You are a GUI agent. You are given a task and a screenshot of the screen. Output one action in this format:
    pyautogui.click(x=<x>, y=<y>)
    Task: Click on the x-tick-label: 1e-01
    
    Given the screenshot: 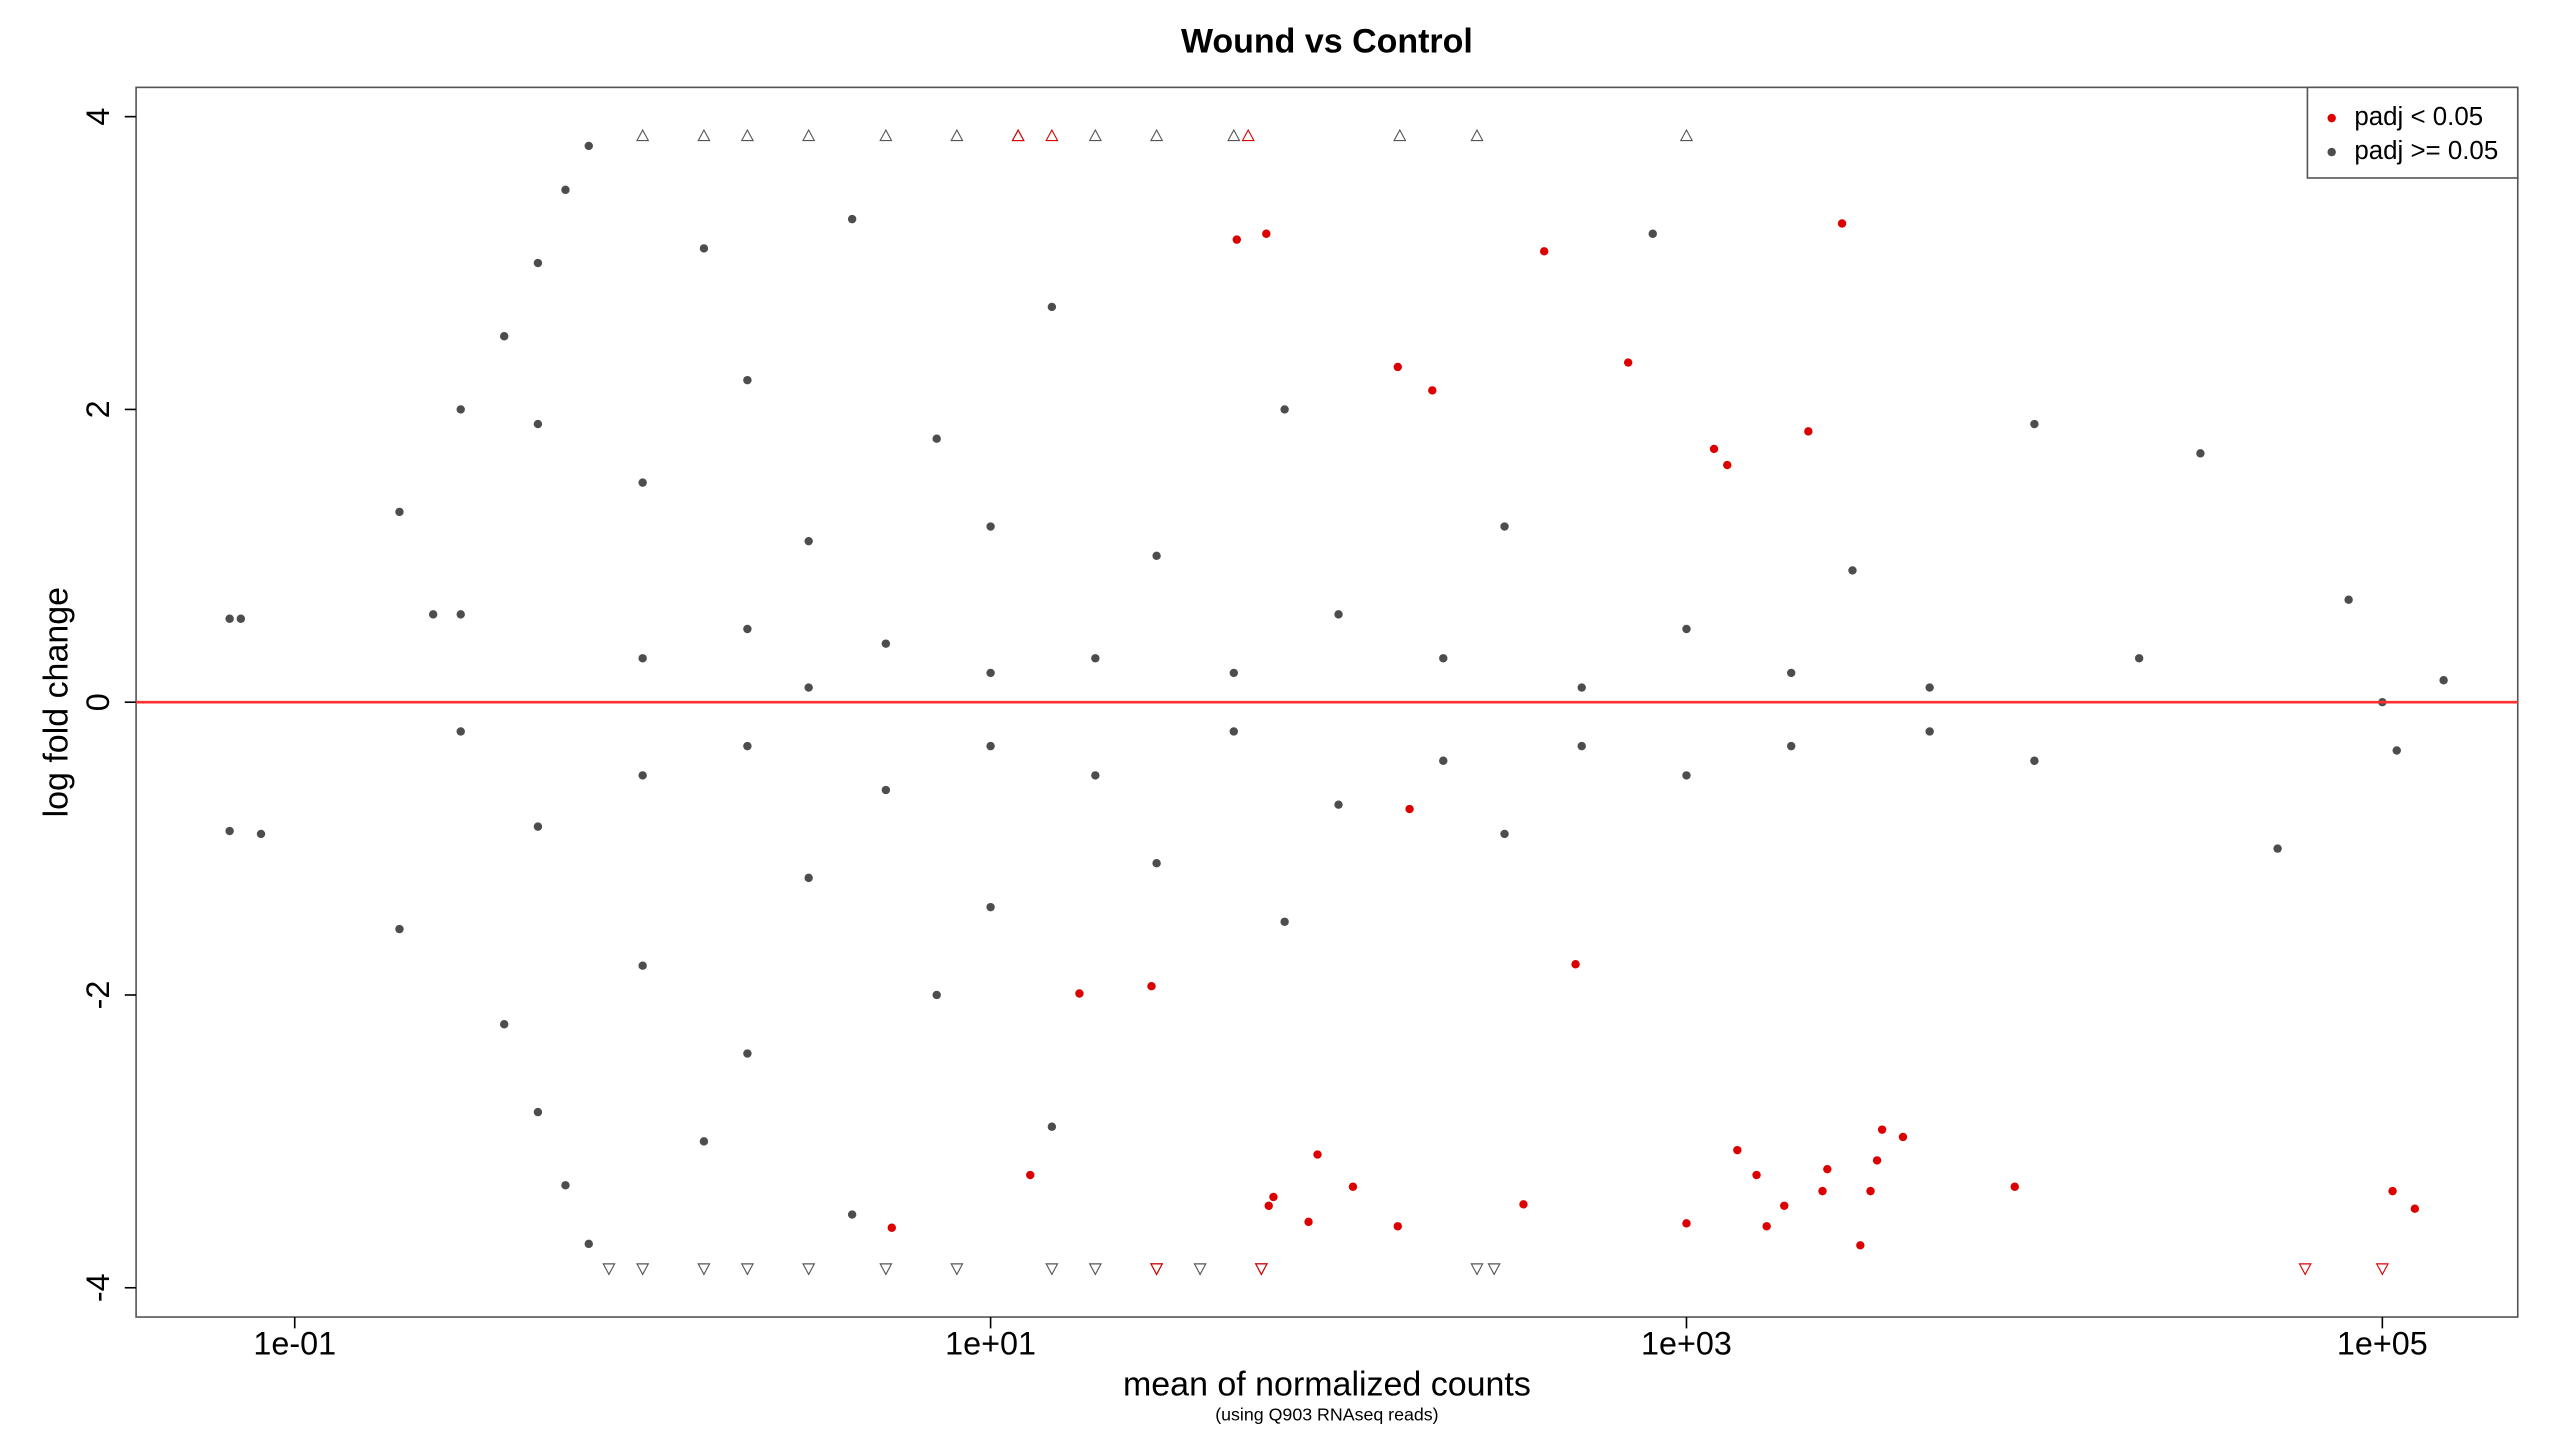 What is the action you would take?
    pyautogui.click(x=294, y=1344)
    